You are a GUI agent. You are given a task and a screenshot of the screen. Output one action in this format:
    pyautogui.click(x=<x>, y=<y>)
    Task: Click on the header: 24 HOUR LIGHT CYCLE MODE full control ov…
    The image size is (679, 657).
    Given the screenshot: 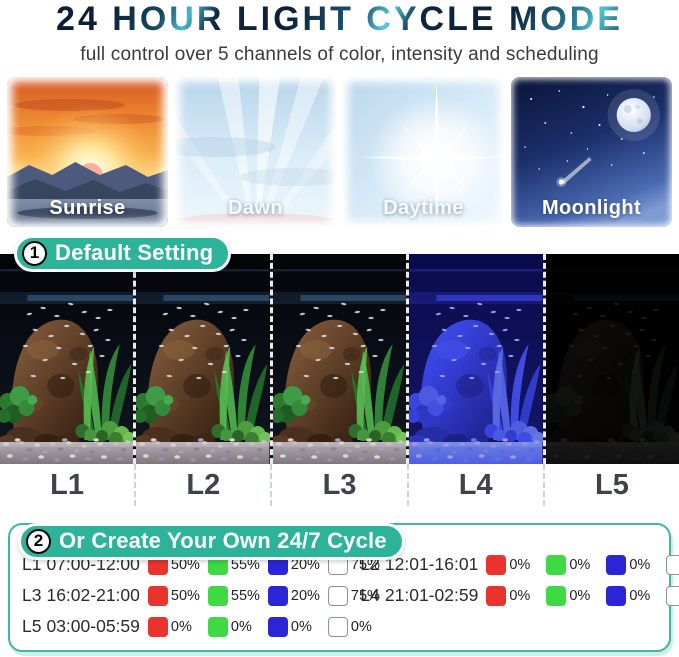 What is the action you would take?
    pyautogui.click(x=339, y=33)
    